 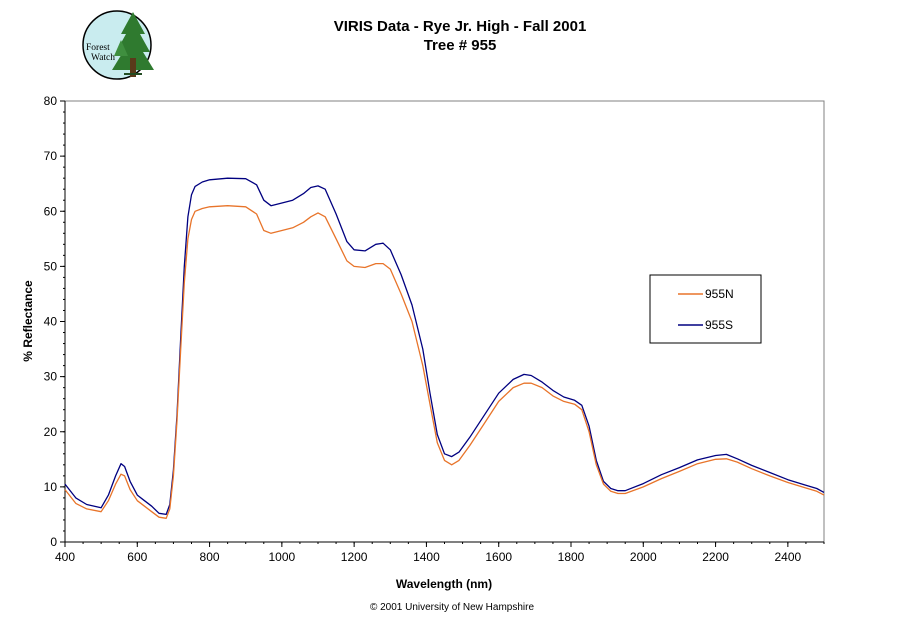 What do you see at coordinates (98, 48) in the screenshot?
I see `logo-text-line1: Forest` at bounding box center [98, 48].